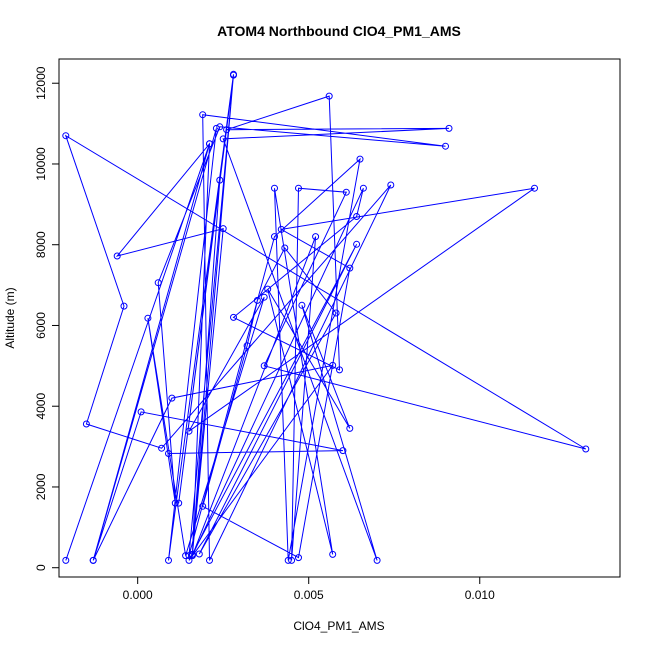 The height and width of the screenshot is (650, 650). Describe the element at coordinates (338, 626) in the screenshot. I see `x-axis-label: ClO4_PM1_AMS` at that location.